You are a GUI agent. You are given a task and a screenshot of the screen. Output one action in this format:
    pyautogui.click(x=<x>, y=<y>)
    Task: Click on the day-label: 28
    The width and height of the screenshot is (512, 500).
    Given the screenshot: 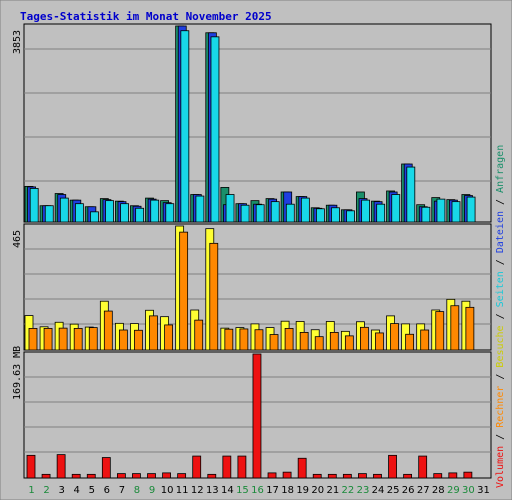 What is the action you would take?
    pyautogui.click(x=438, y=490)
    